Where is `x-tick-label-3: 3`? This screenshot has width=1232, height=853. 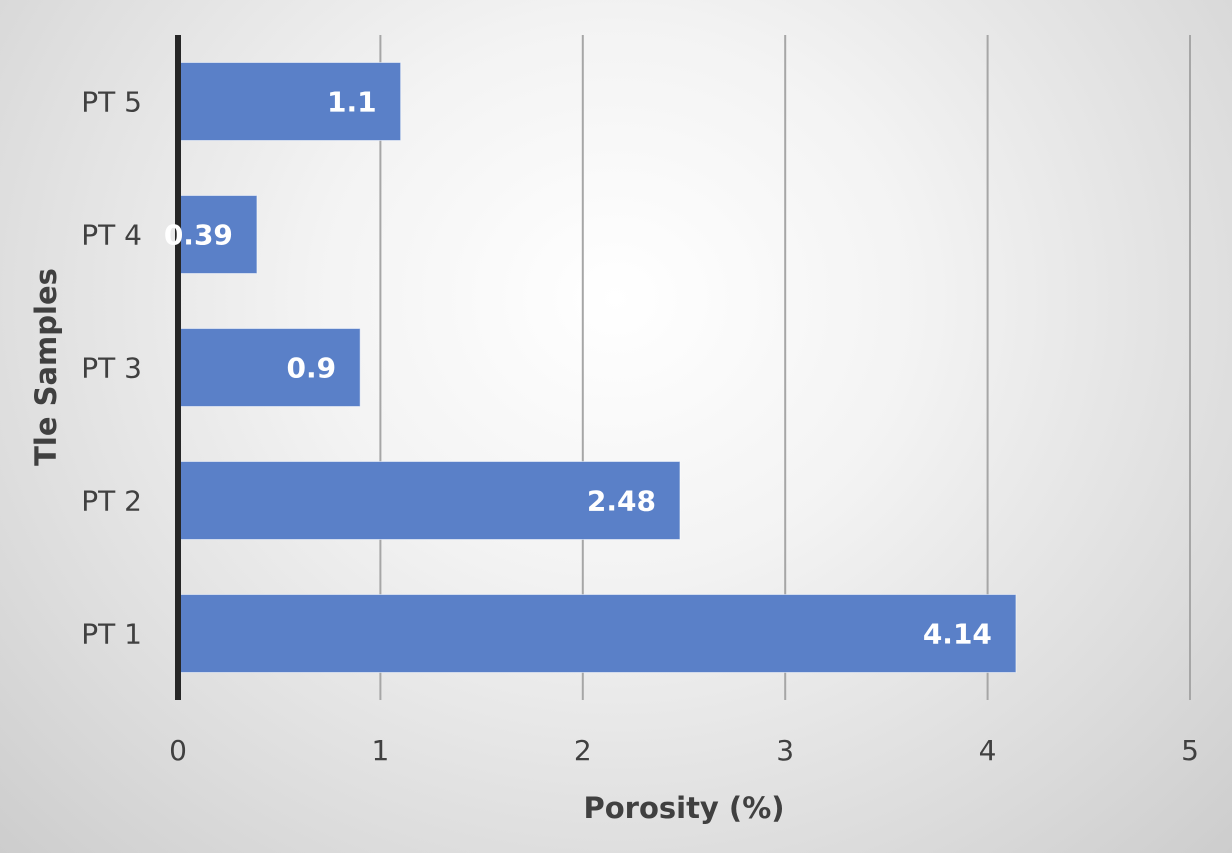
x-tick-label-3: 3 is located at coordinates (785, 750).